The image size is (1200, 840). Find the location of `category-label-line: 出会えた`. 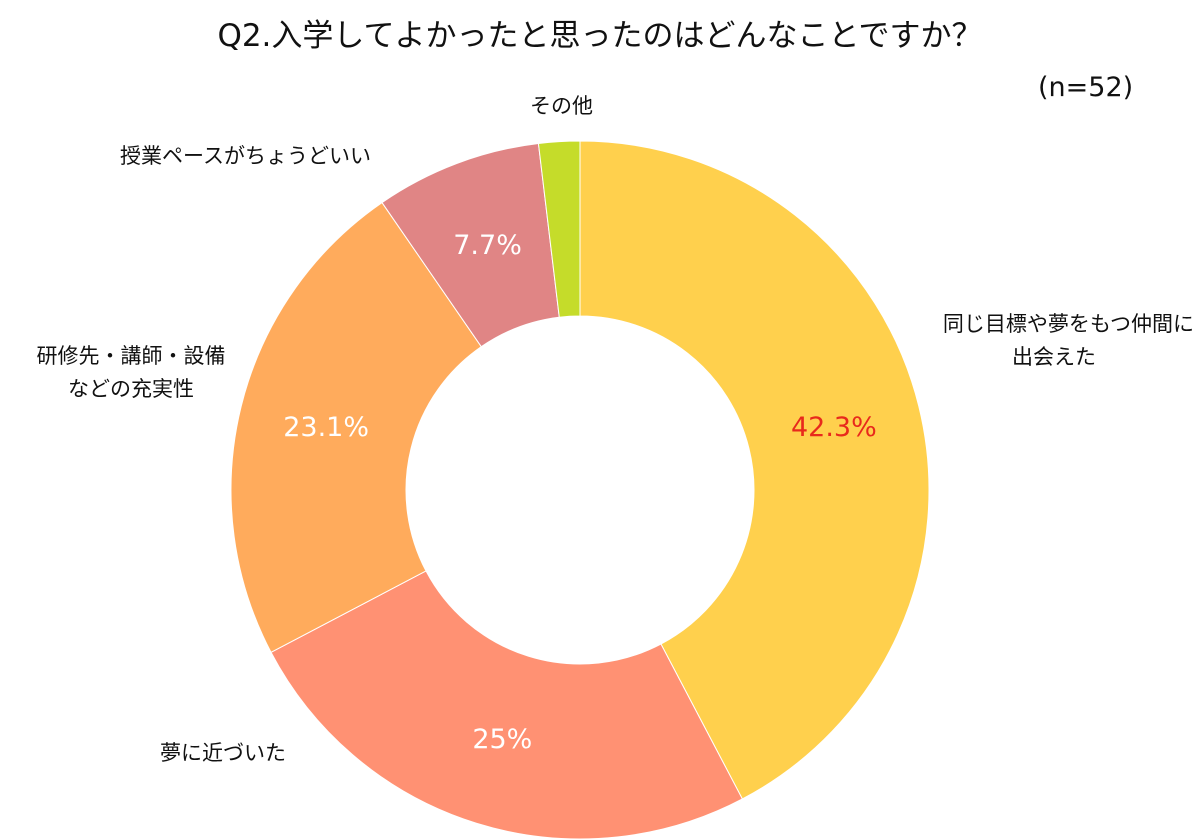

category-label-line: 出会えた is located at coordinates (1054, 357).